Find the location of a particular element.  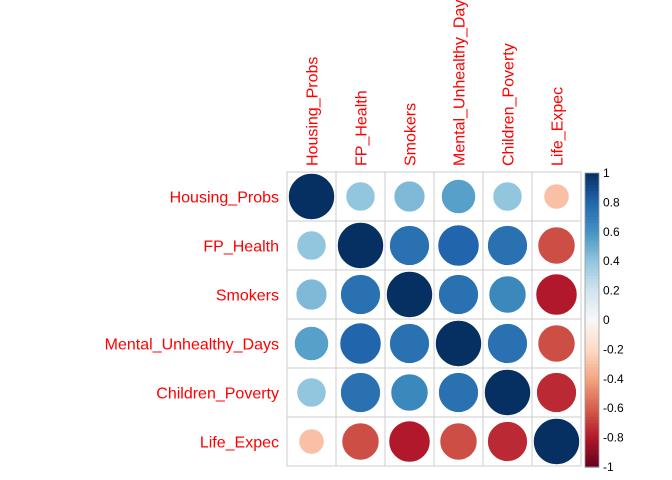

corr-circle-Children_Poverty-Children_Poverty is located at coordinates (507, 392).